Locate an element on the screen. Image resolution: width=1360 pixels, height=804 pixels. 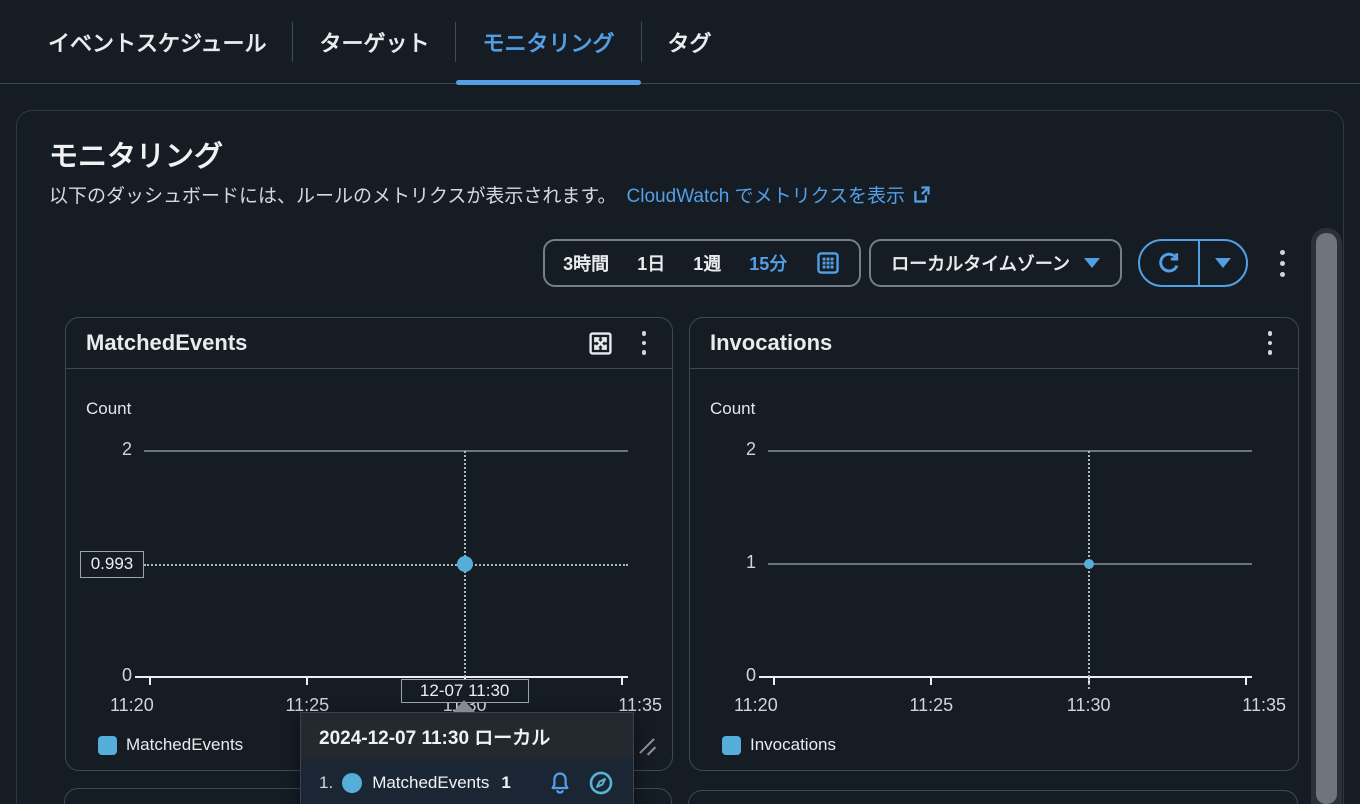
tooltip-series-row: 1. MatchedEvents 1 is located at coordinates (467, 781).